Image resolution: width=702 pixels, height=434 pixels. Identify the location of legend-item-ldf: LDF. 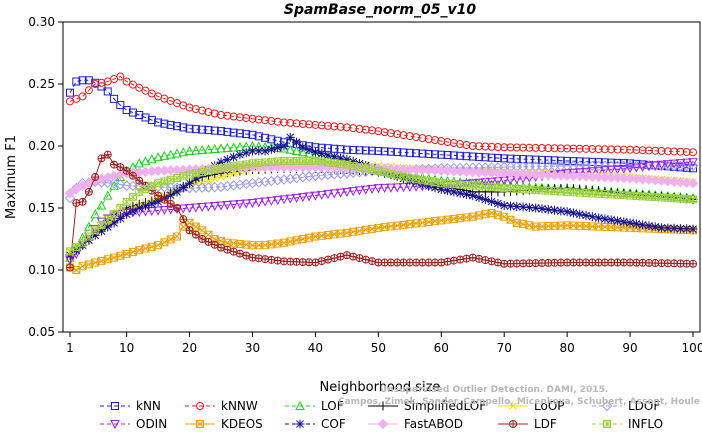
(527, 424).